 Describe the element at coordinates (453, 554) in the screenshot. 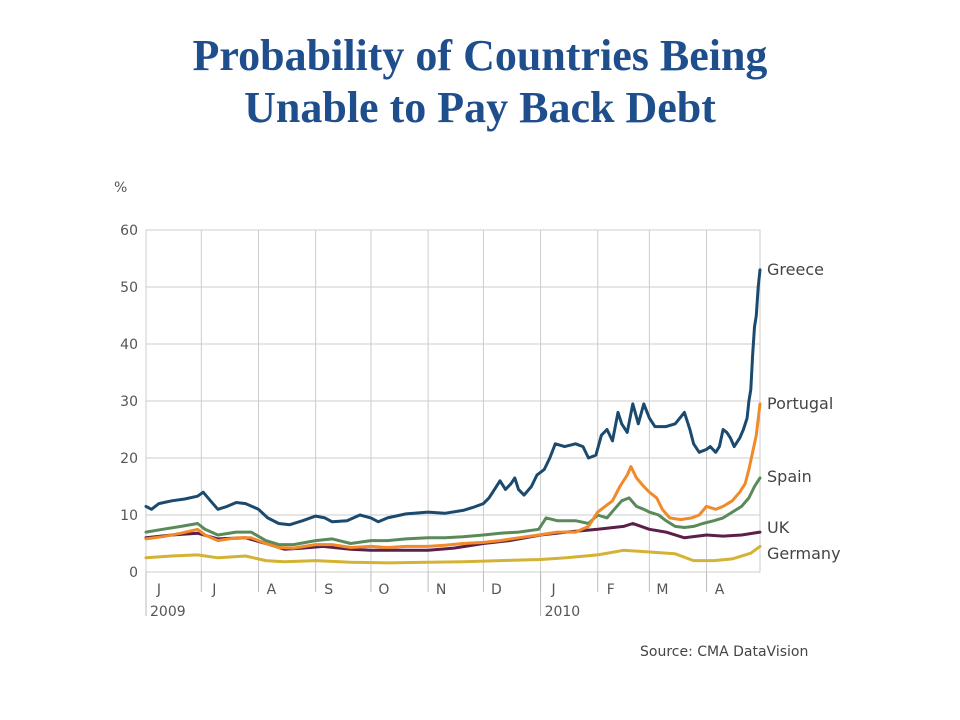

I see `series-line-germany` at that location.